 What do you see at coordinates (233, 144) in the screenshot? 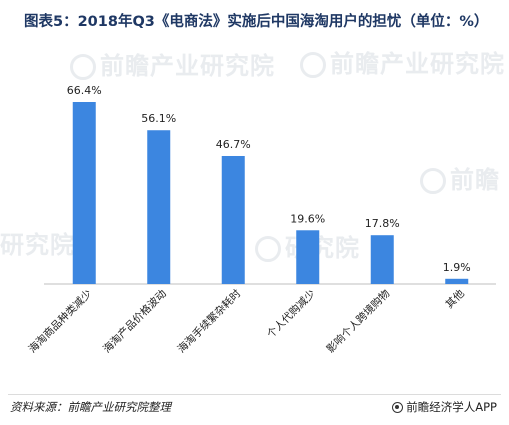
I see `data-label-2: 46.7%` at bounding box center [233, 144].